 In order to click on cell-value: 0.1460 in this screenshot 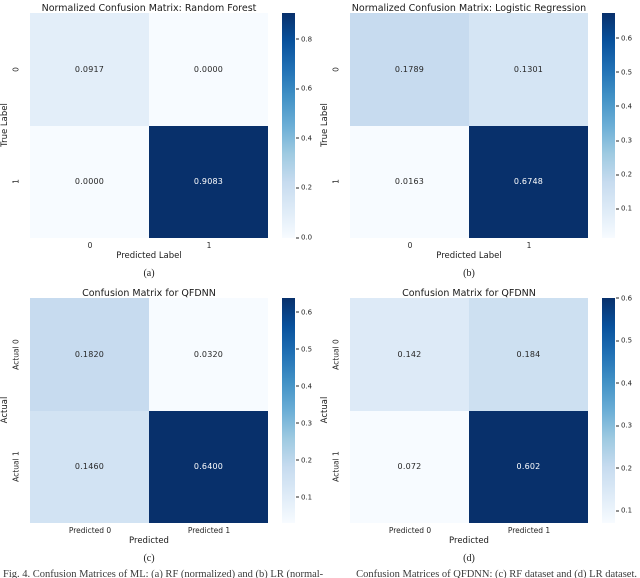, I will do `click(89, 467)`.